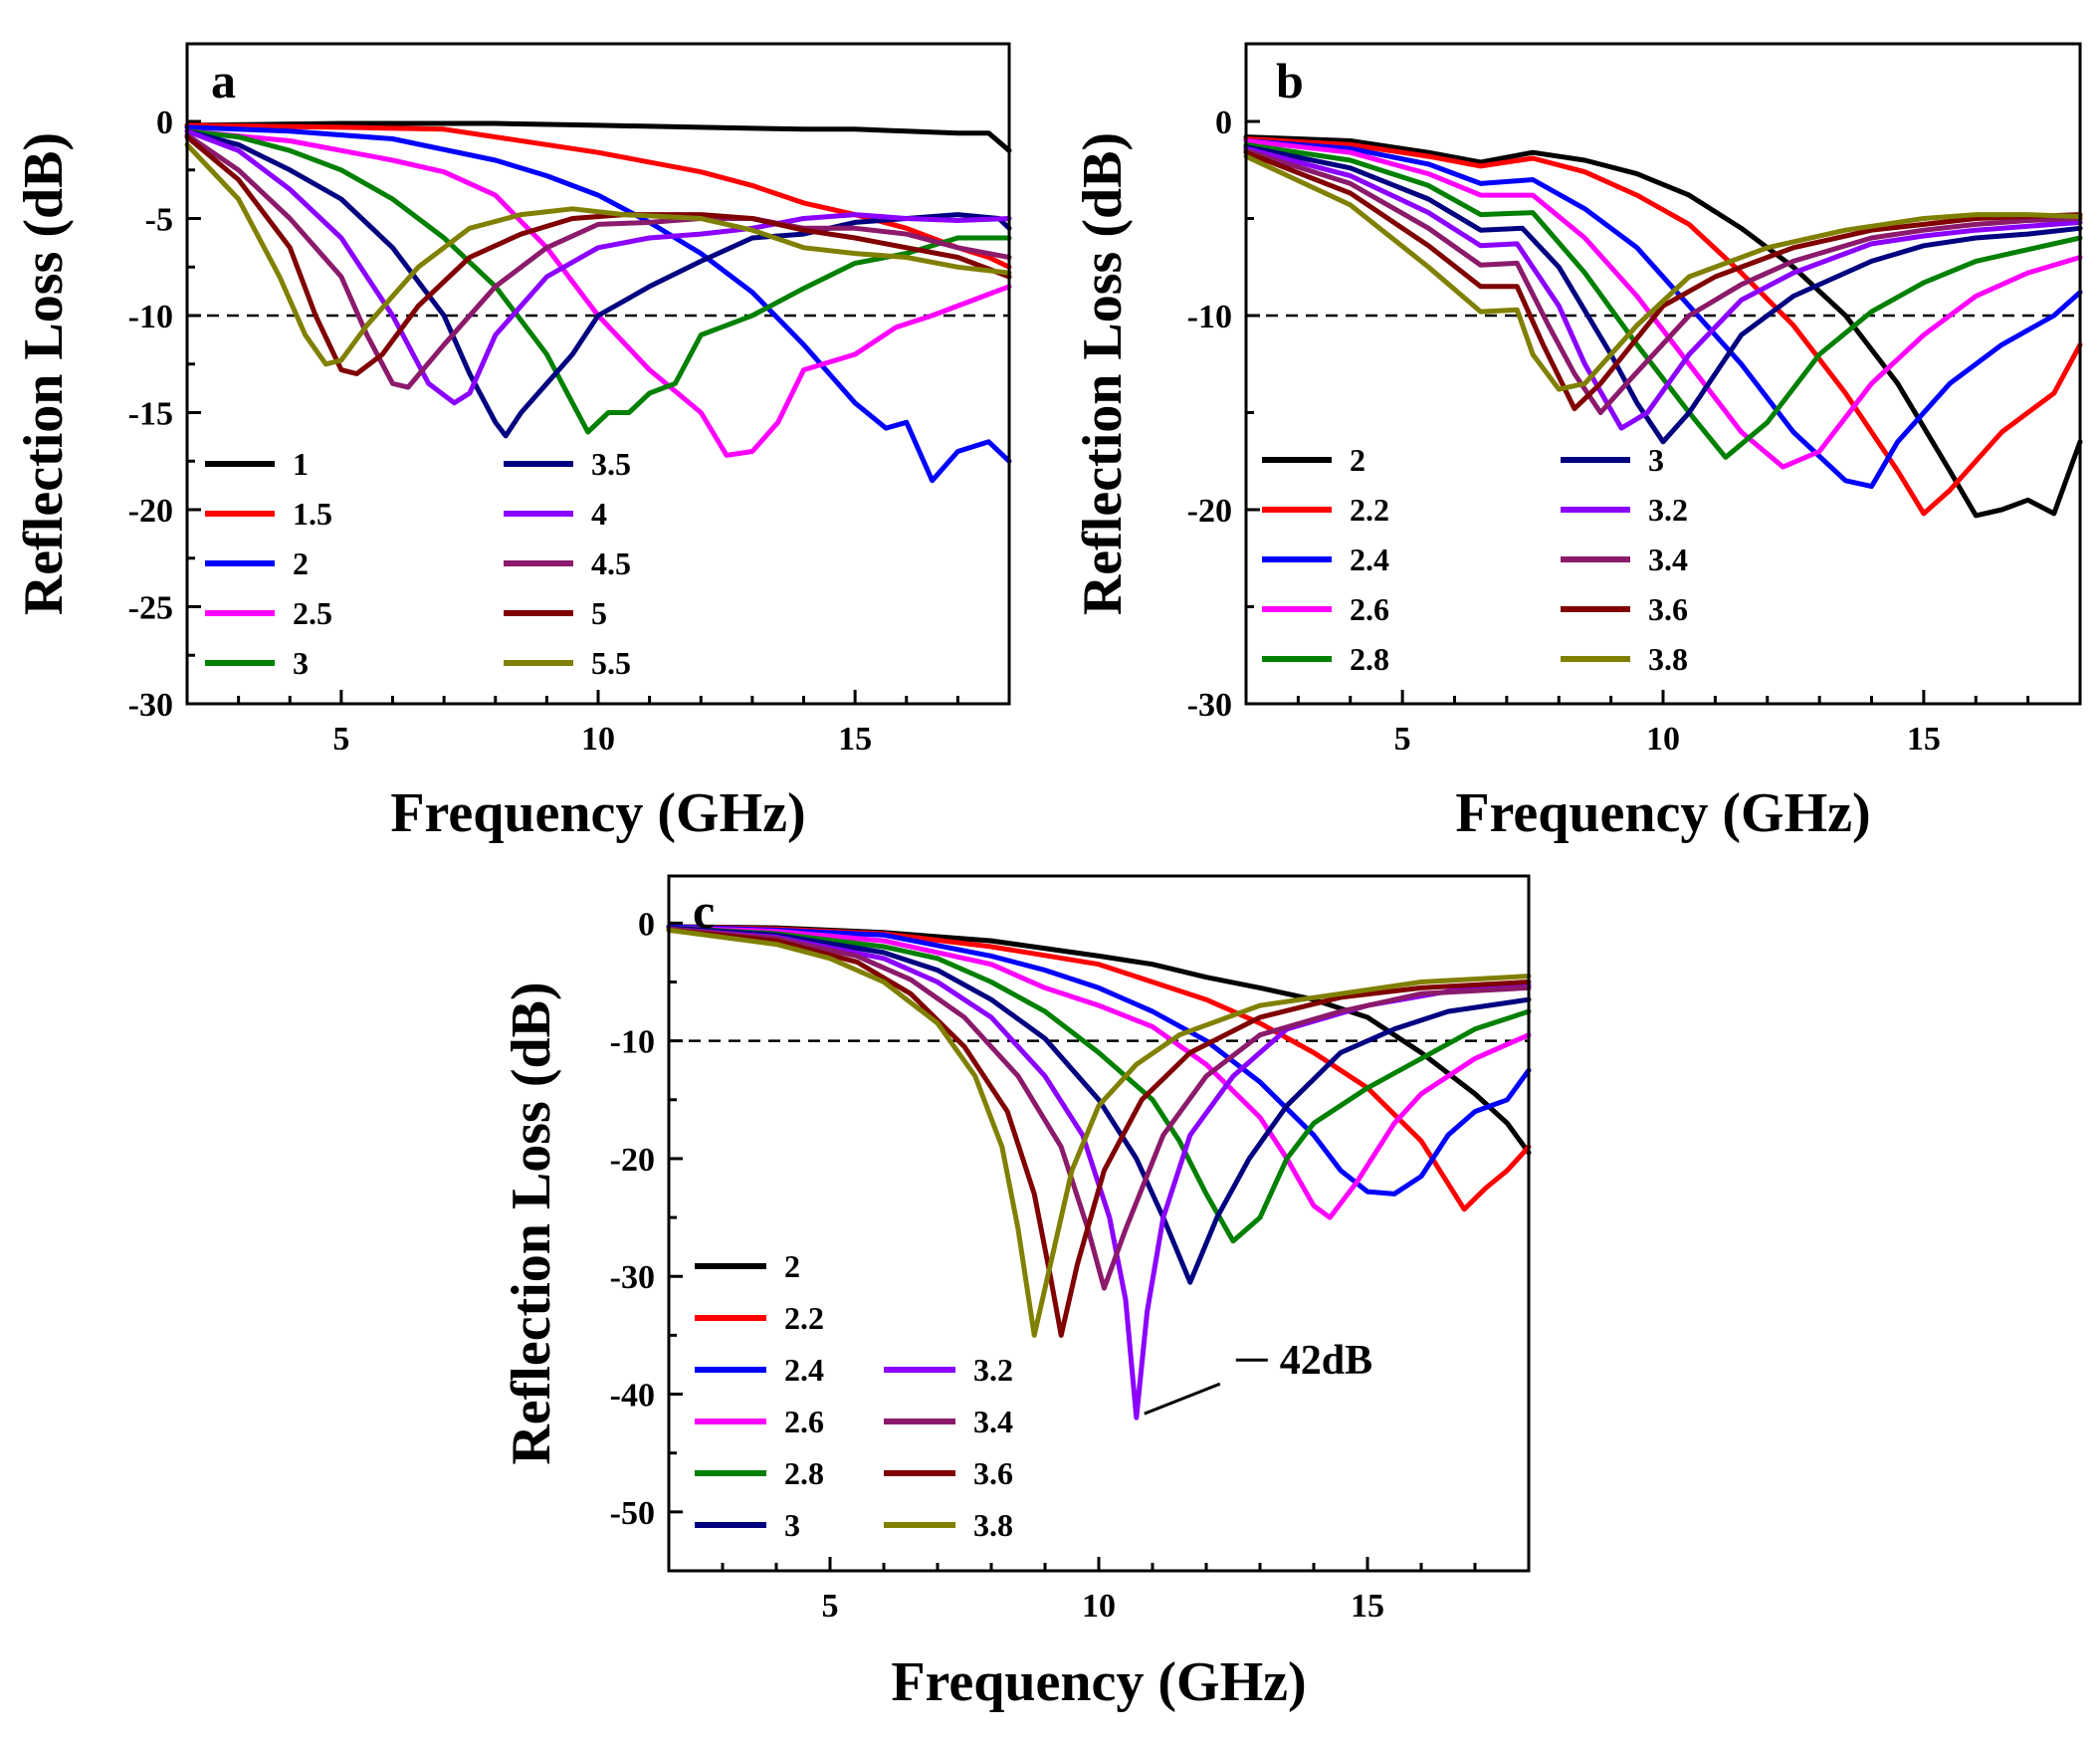 The image size is (2100, 1745). I want to click on annotation-label: 42dB, so click(1326, 1361).